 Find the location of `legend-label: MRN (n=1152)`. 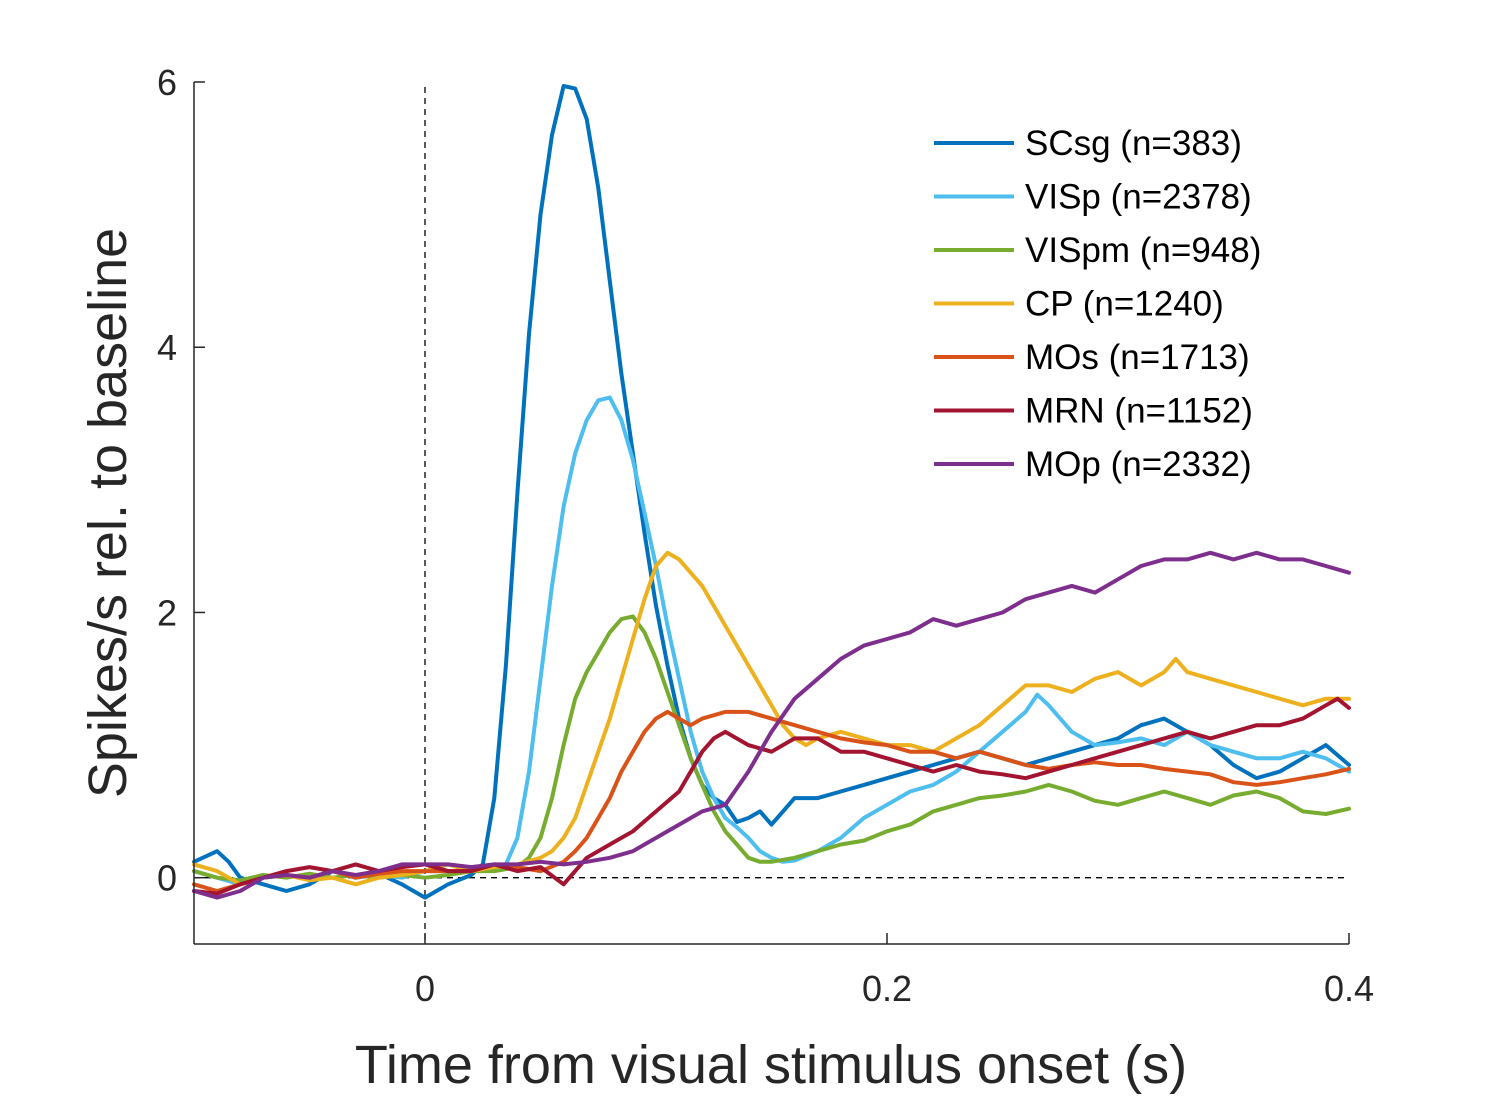

legend-label: MRN (n=1152) is located at coordinates (1139, 411).